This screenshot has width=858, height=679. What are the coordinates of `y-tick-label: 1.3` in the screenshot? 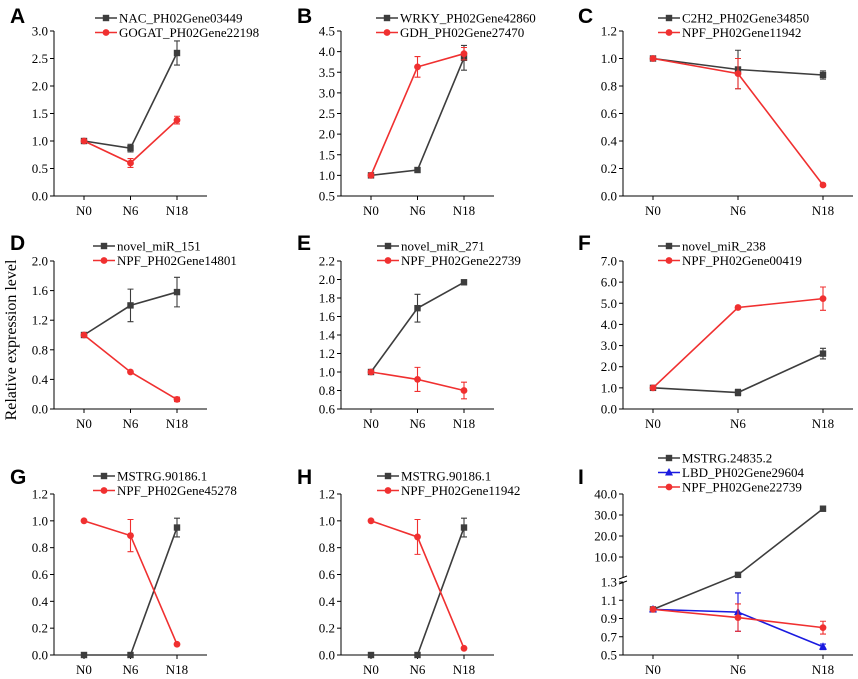 It's located at (609, 582).